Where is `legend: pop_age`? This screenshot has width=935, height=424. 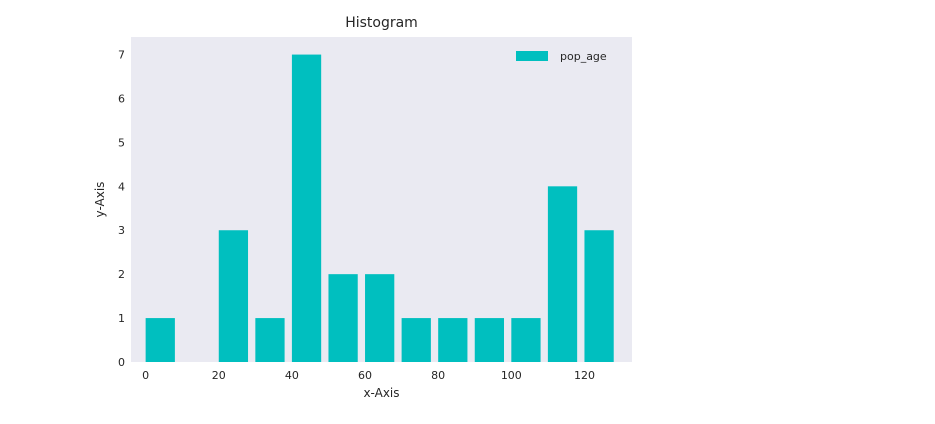
legend: pop_age is located at coordinates (561, 56).